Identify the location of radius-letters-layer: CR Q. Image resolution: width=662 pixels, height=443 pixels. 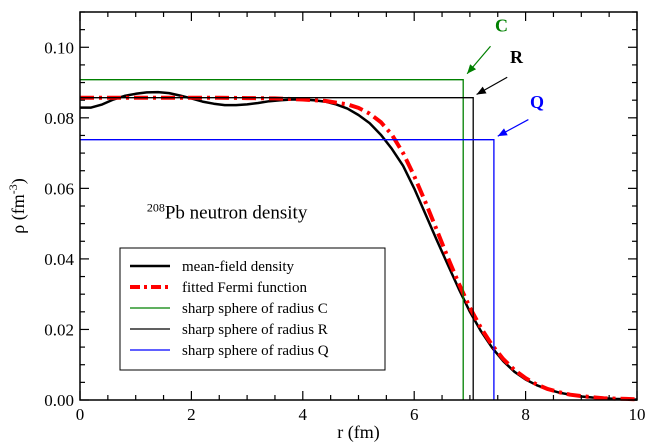
(505, 76).